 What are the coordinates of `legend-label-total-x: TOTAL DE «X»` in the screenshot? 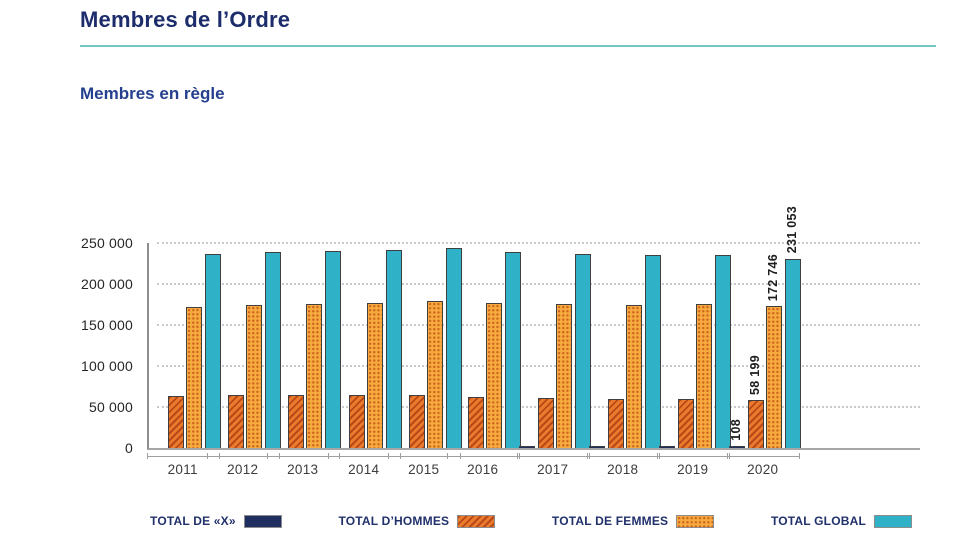 It's located at (193, 521).